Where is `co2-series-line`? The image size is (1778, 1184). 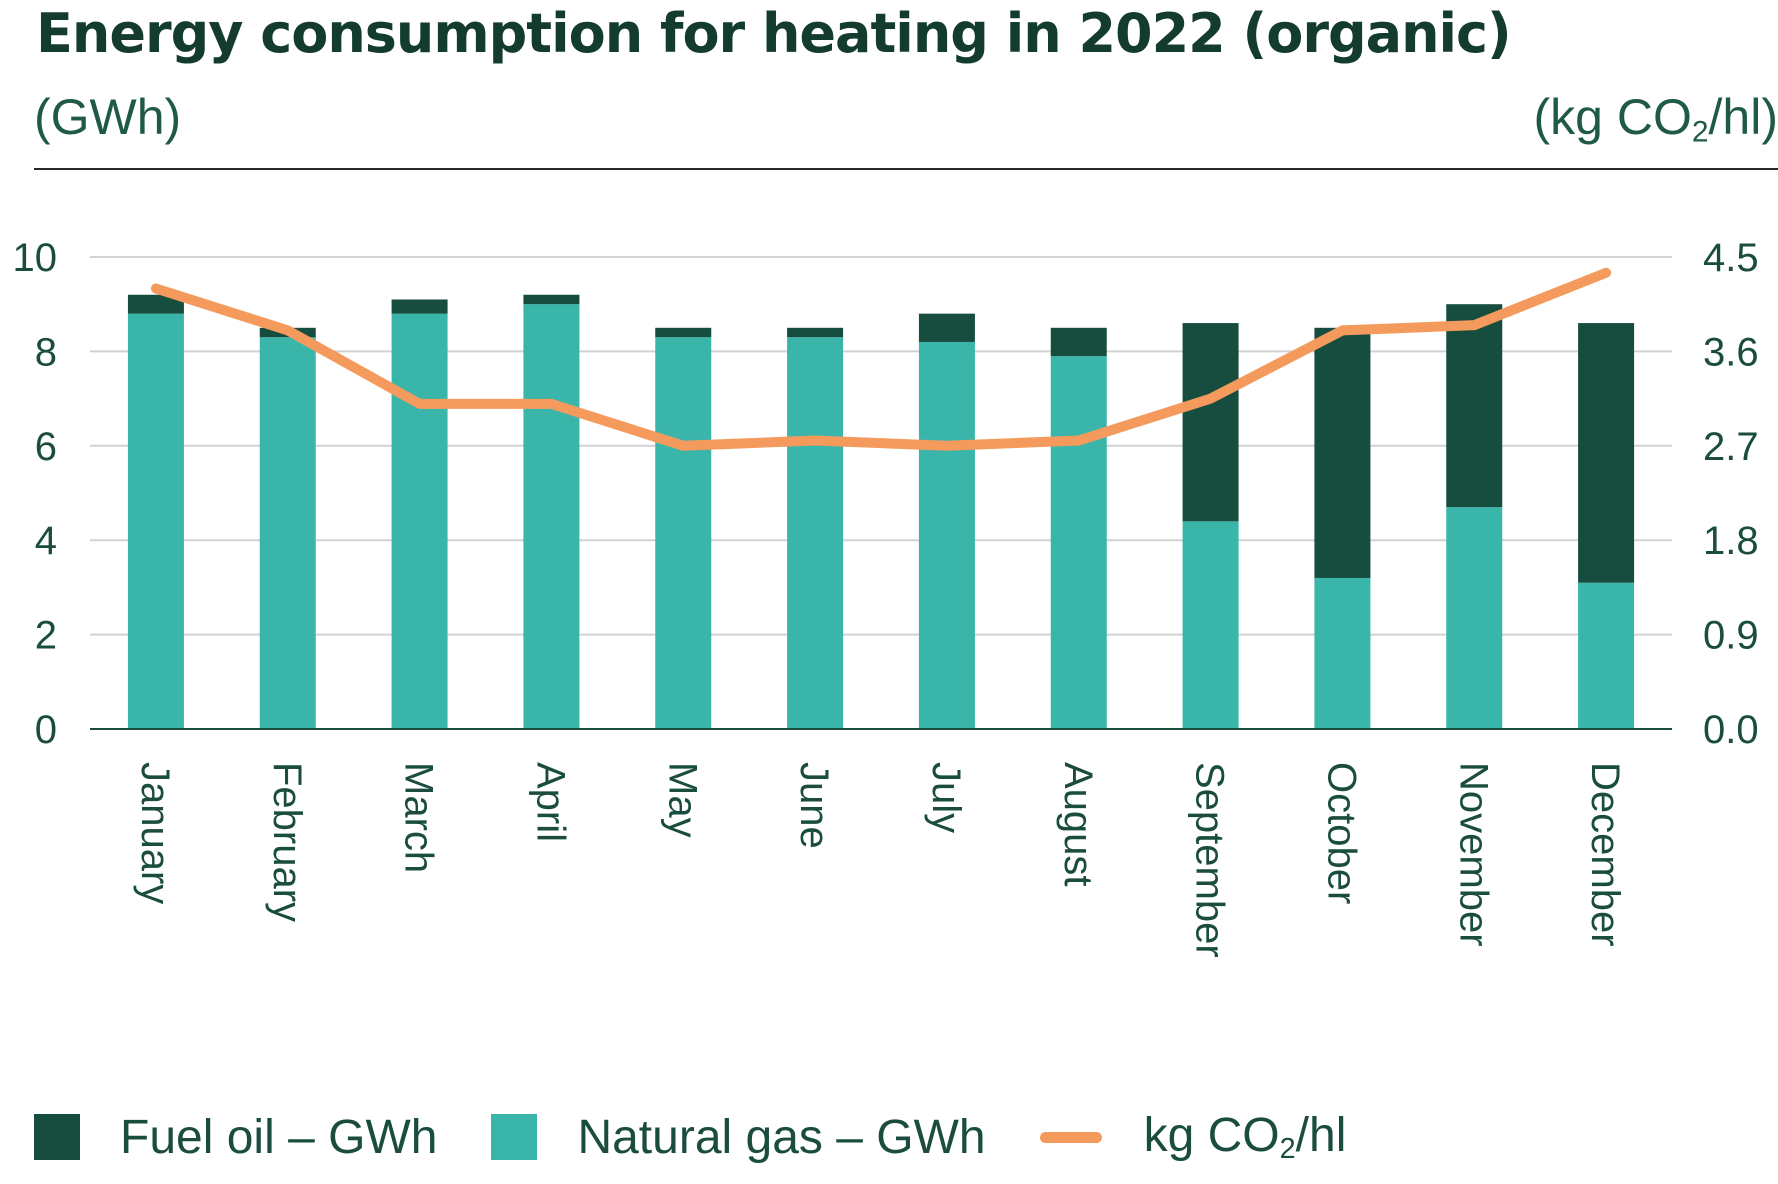
co2-series-line is located at coordinates (881, 359).